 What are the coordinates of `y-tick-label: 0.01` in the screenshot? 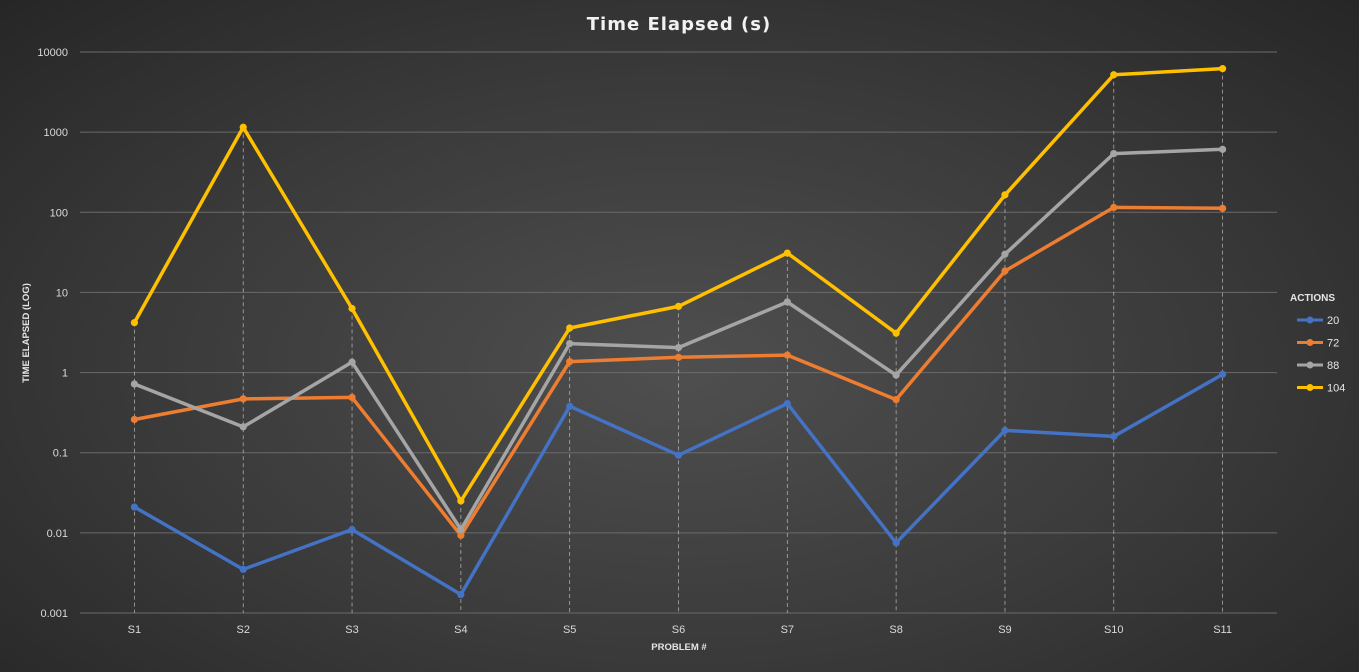 It's located at (57, 534).